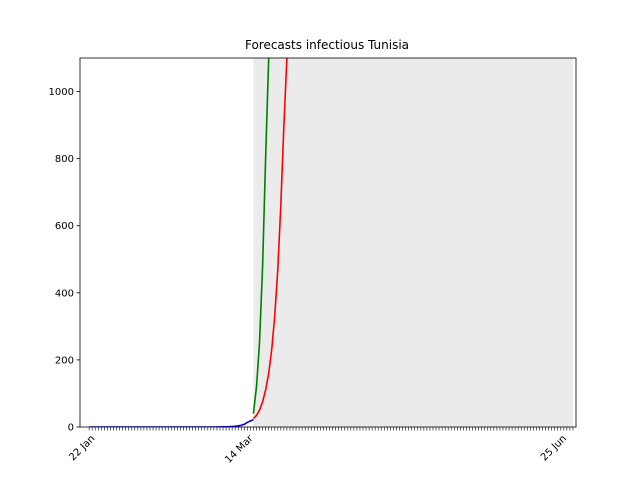 Image resolution: width=640 pixels, height=480 pixels. Describe the element at coordinates (64, 159) in the screenshot. I see `y-tick-label-800: 800` at that location.